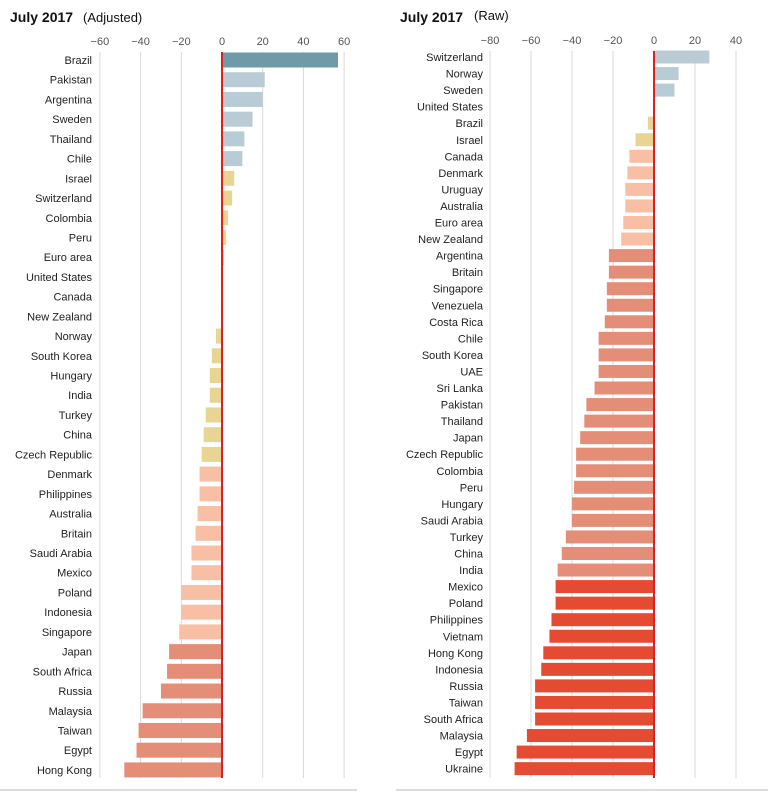  What do you see at coordinates (463, 637) in the screenshot?
I see `category-label: Vietnam` at bounding box center [463, 637].